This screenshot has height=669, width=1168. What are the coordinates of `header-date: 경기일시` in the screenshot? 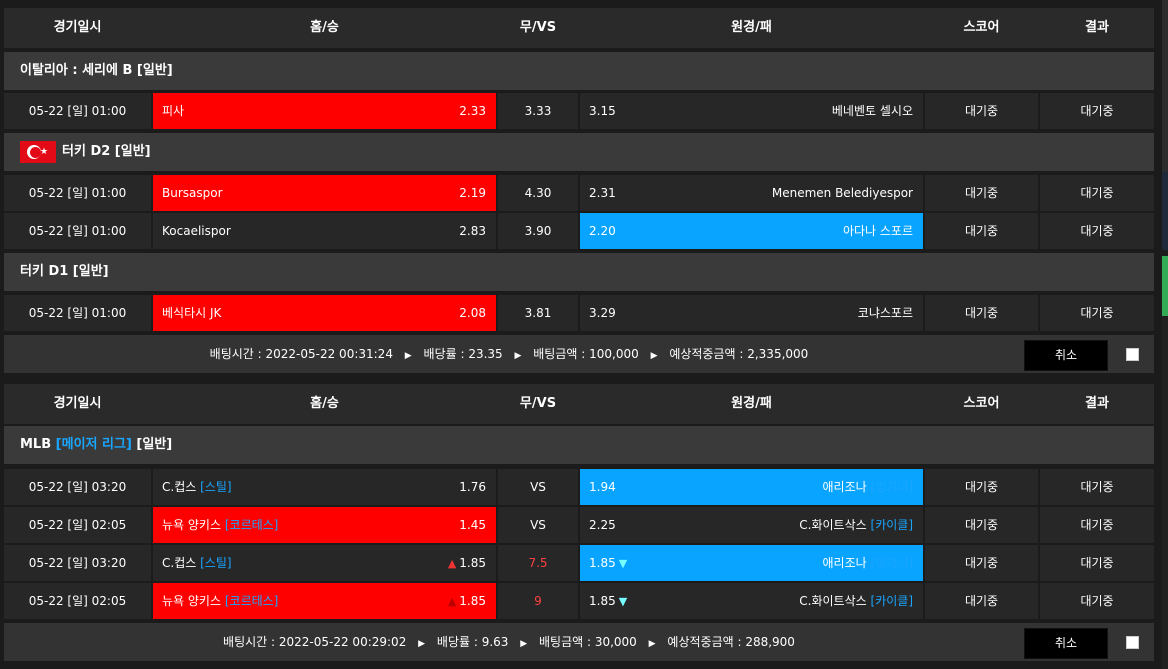 It's located at (77, 27).